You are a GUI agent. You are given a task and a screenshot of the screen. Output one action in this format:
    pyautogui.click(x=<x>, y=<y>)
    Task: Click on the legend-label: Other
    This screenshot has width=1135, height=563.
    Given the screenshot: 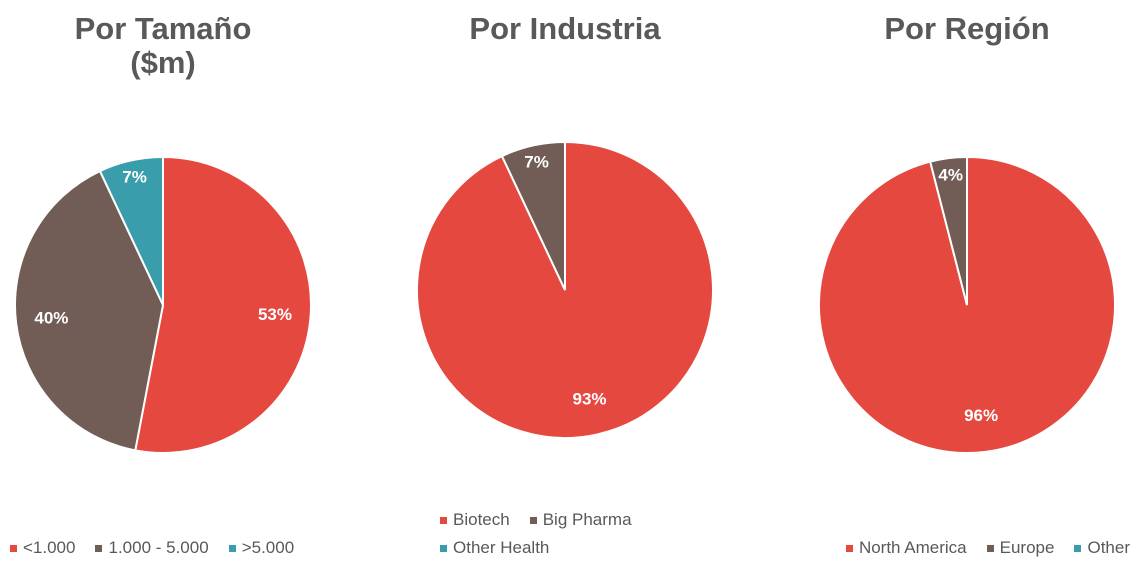 What is the action you would take?
    pyautogui.click(x=1108, y=547)
    